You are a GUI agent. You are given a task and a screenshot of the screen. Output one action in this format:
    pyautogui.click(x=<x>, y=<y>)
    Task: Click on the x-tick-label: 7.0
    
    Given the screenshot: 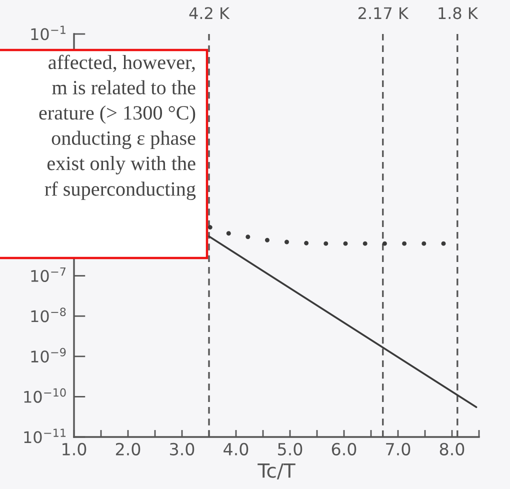 What is the action you would take?
    pyautogui.click(x=398, y=449)
    